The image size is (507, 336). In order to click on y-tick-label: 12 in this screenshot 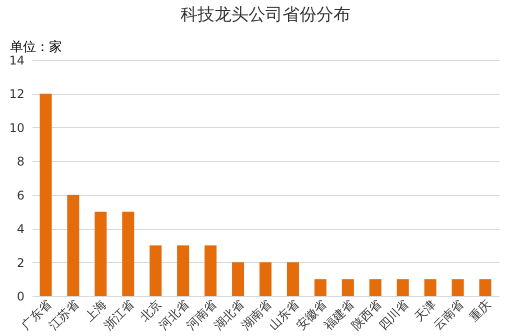, I will do `click(16, 94)`.